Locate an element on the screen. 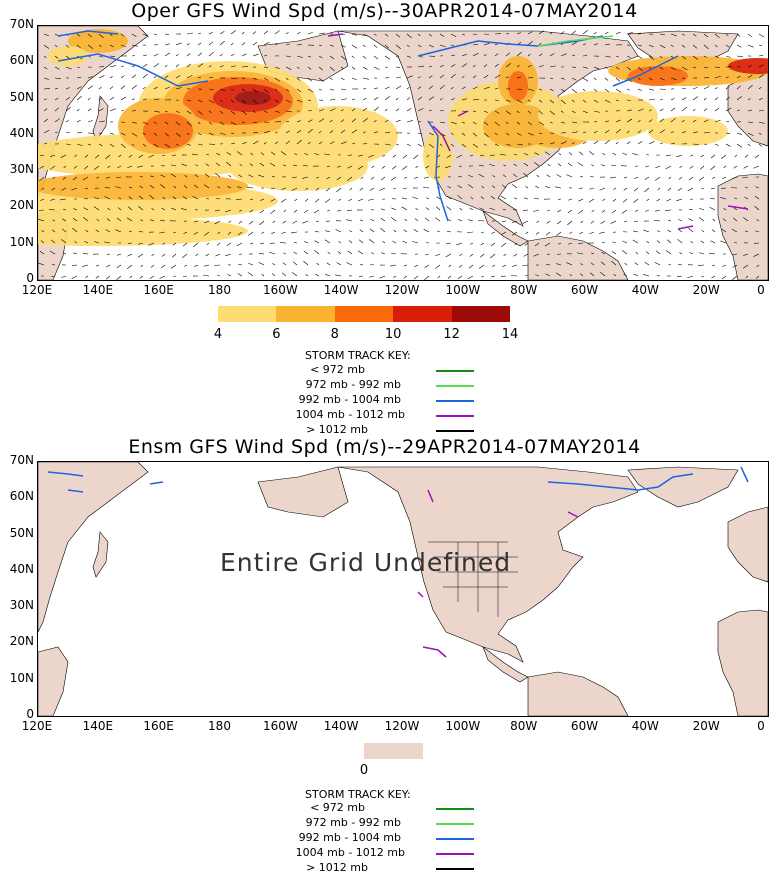 This screenshot has width=769, height=874. colorbar-label: 0 is located at coordinates (364, 770).